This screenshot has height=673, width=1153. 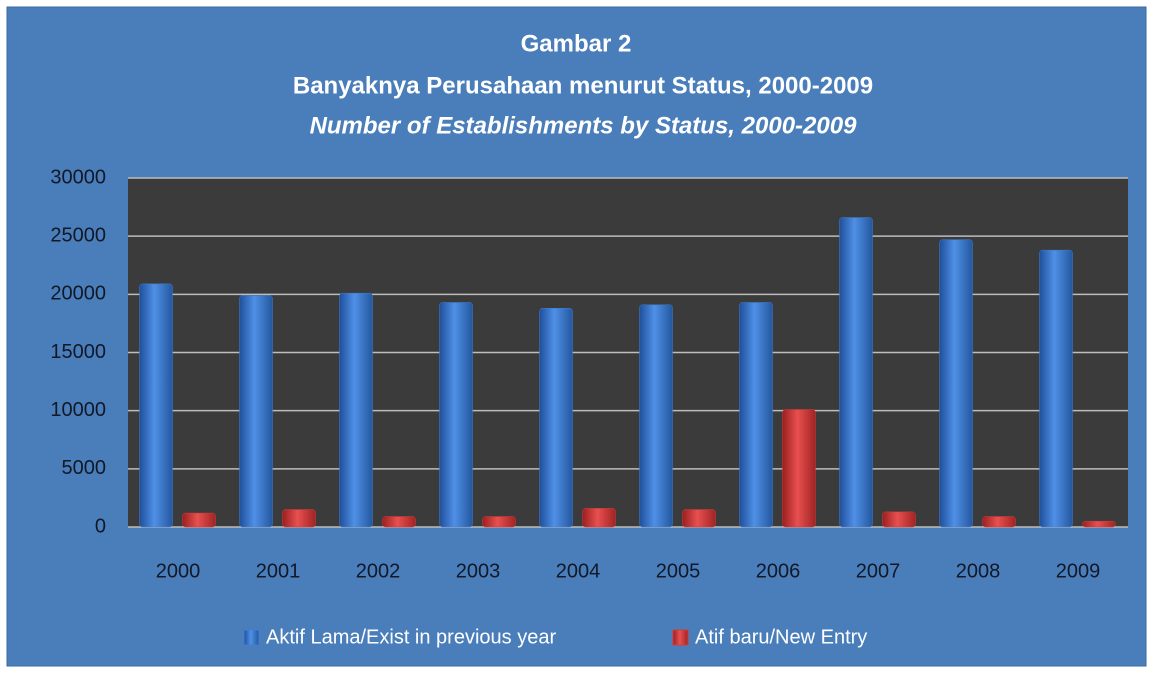 What do you see at coordinates (78, 410) in the screenshot?
I see `y-tick-label: 10000` at bounding box center [78, 410].